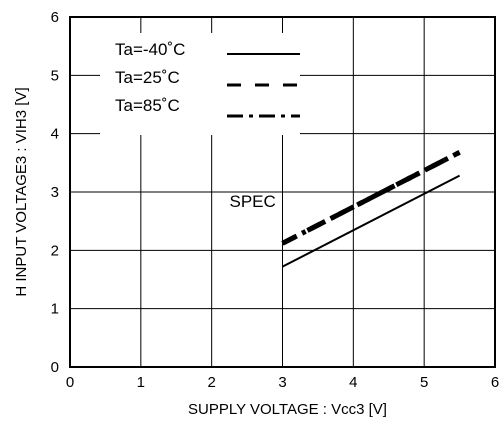 The height and width of the screenshot is (423, 503). What do you see at coordinates (424, 382) in the screenshot?
I see `x-tick-label: 5` at bounding box center [424, 382].